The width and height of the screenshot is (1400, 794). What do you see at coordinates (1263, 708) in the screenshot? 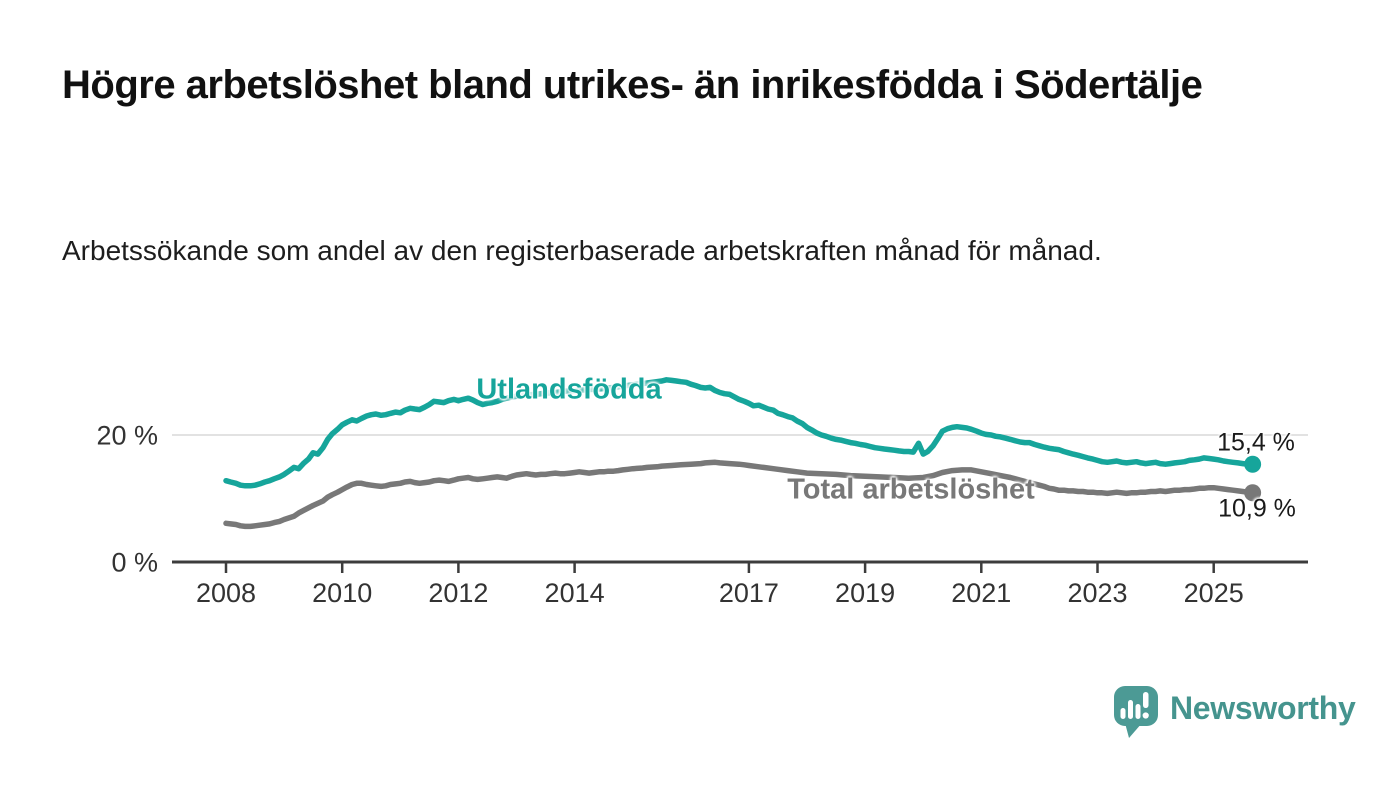
I see `brand-name: Newsworthy` at bounding box center [1263, 708].